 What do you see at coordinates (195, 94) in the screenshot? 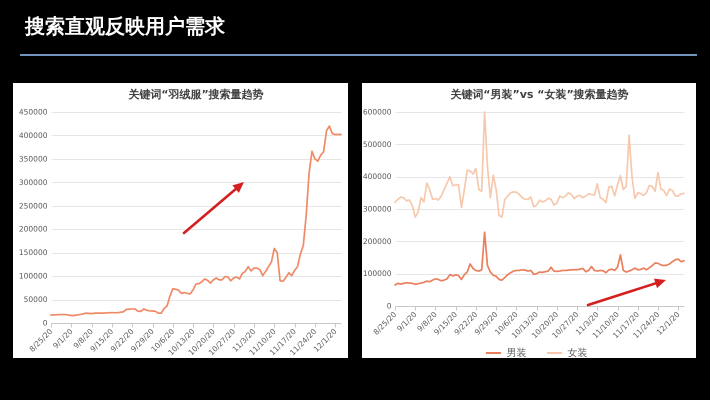
I see `chart-title: 关键词“羽绒服”搜索量趋势` at bounding box center [195, 94].